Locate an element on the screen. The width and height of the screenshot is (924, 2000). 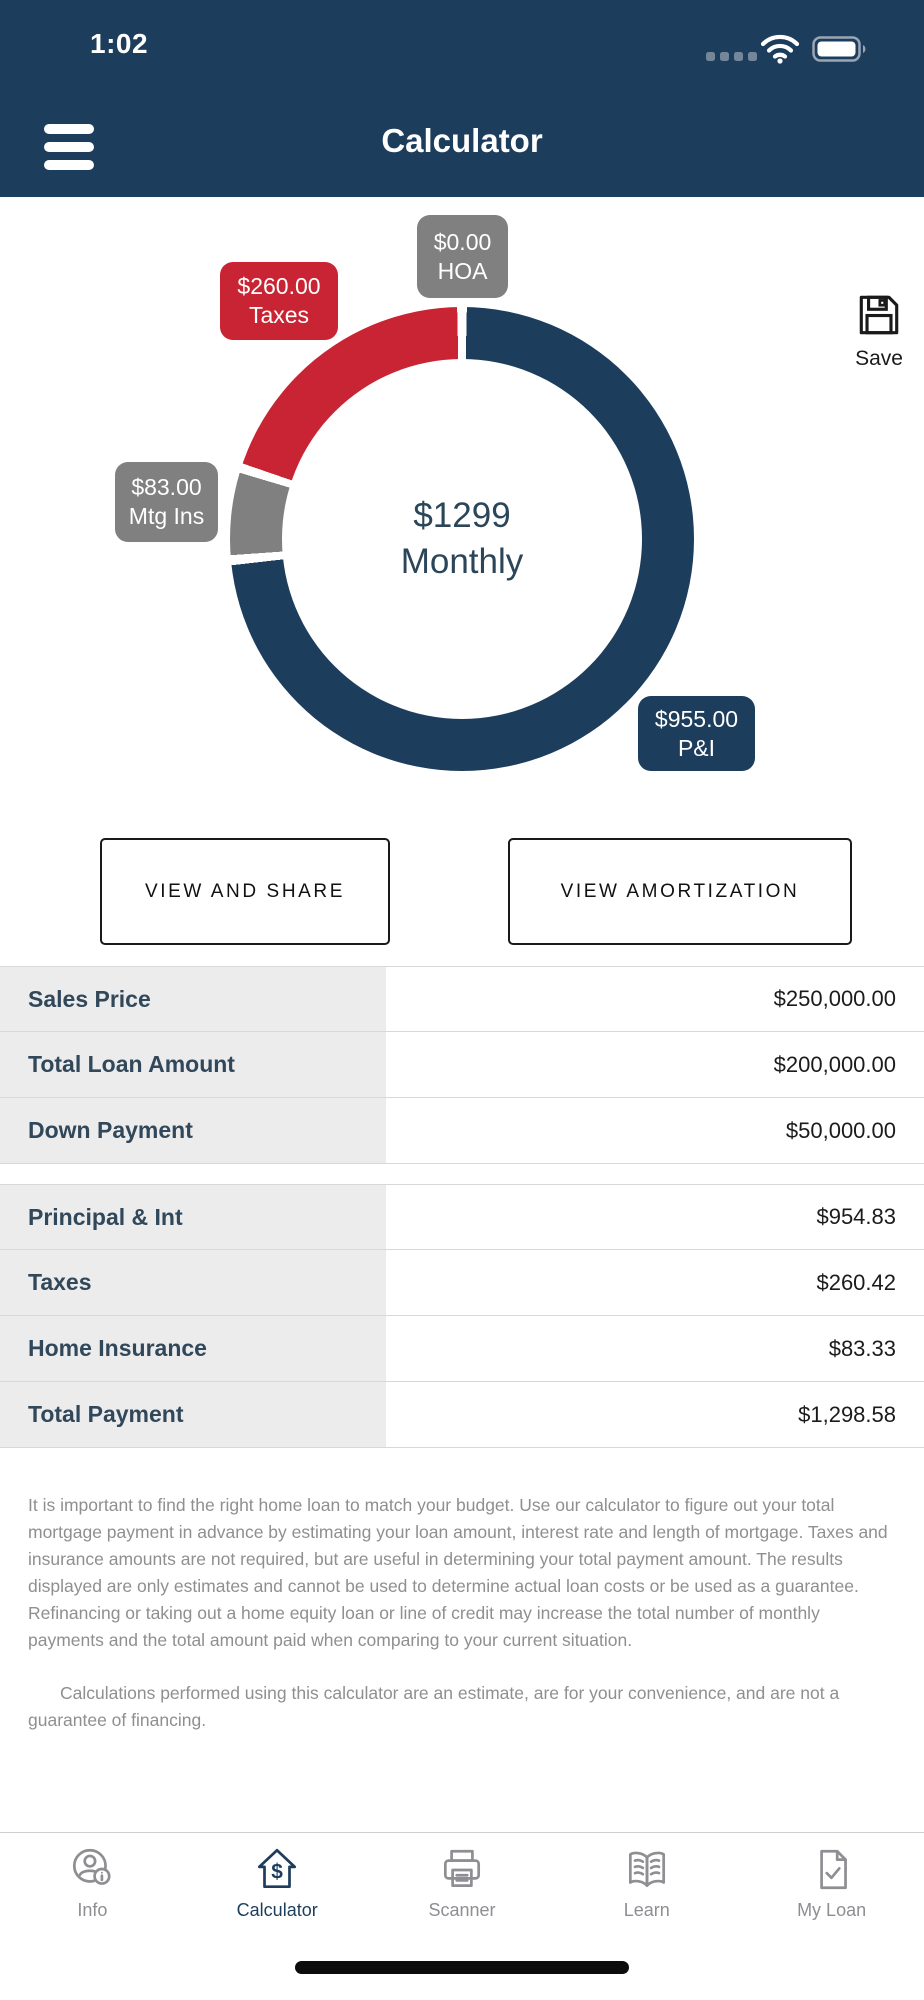
open-book-icon is located at coordinates (646, 1869).